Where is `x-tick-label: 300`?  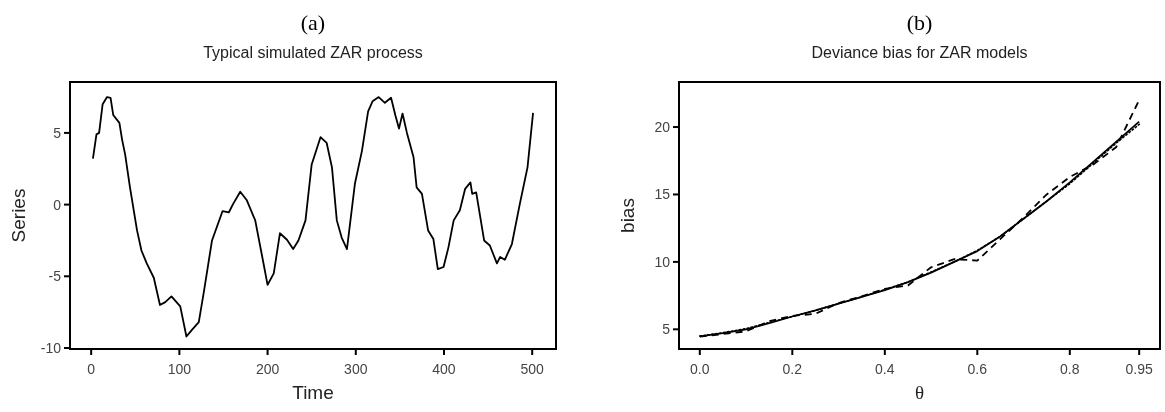
x-tick-label: 300 is located at coordinates (356, 369).